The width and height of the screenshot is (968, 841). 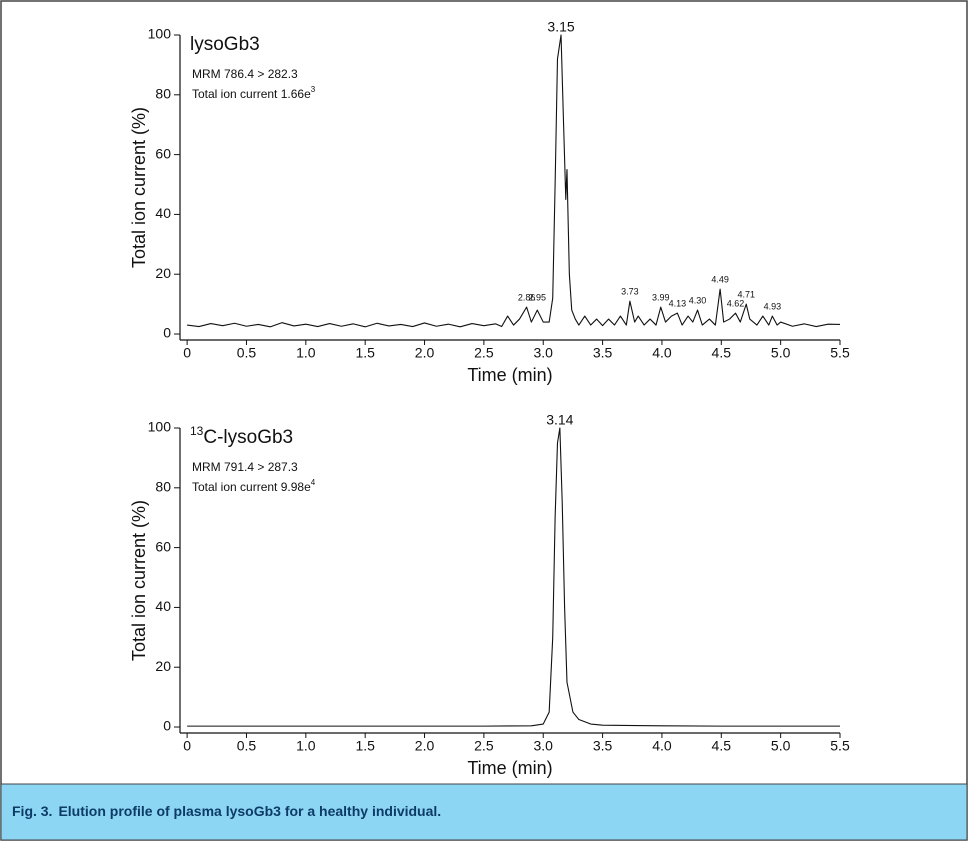 I want to click on peak-label: 4.93, so click(x=773, y=306).